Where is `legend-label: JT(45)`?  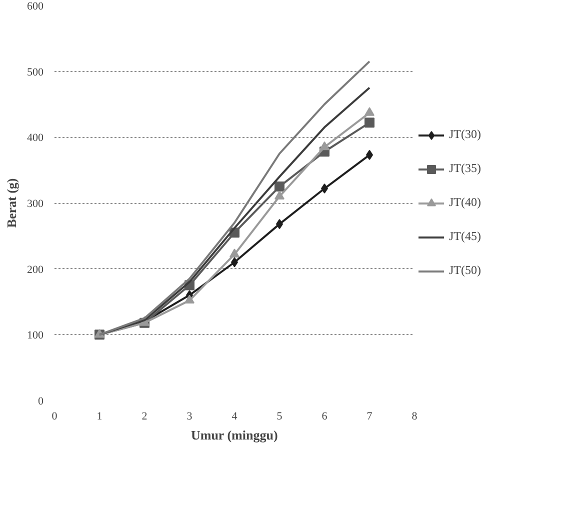
legend-label: JT(45) is located at coordinates (465, 236).